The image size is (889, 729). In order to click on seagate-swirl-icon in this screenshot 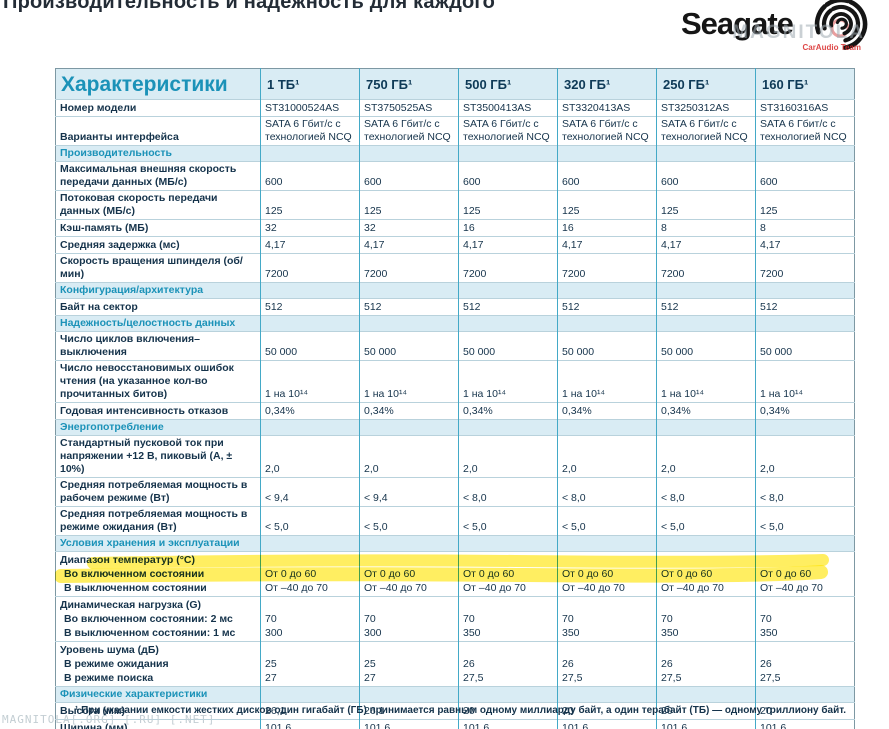, I will do `click(841, 25)`.